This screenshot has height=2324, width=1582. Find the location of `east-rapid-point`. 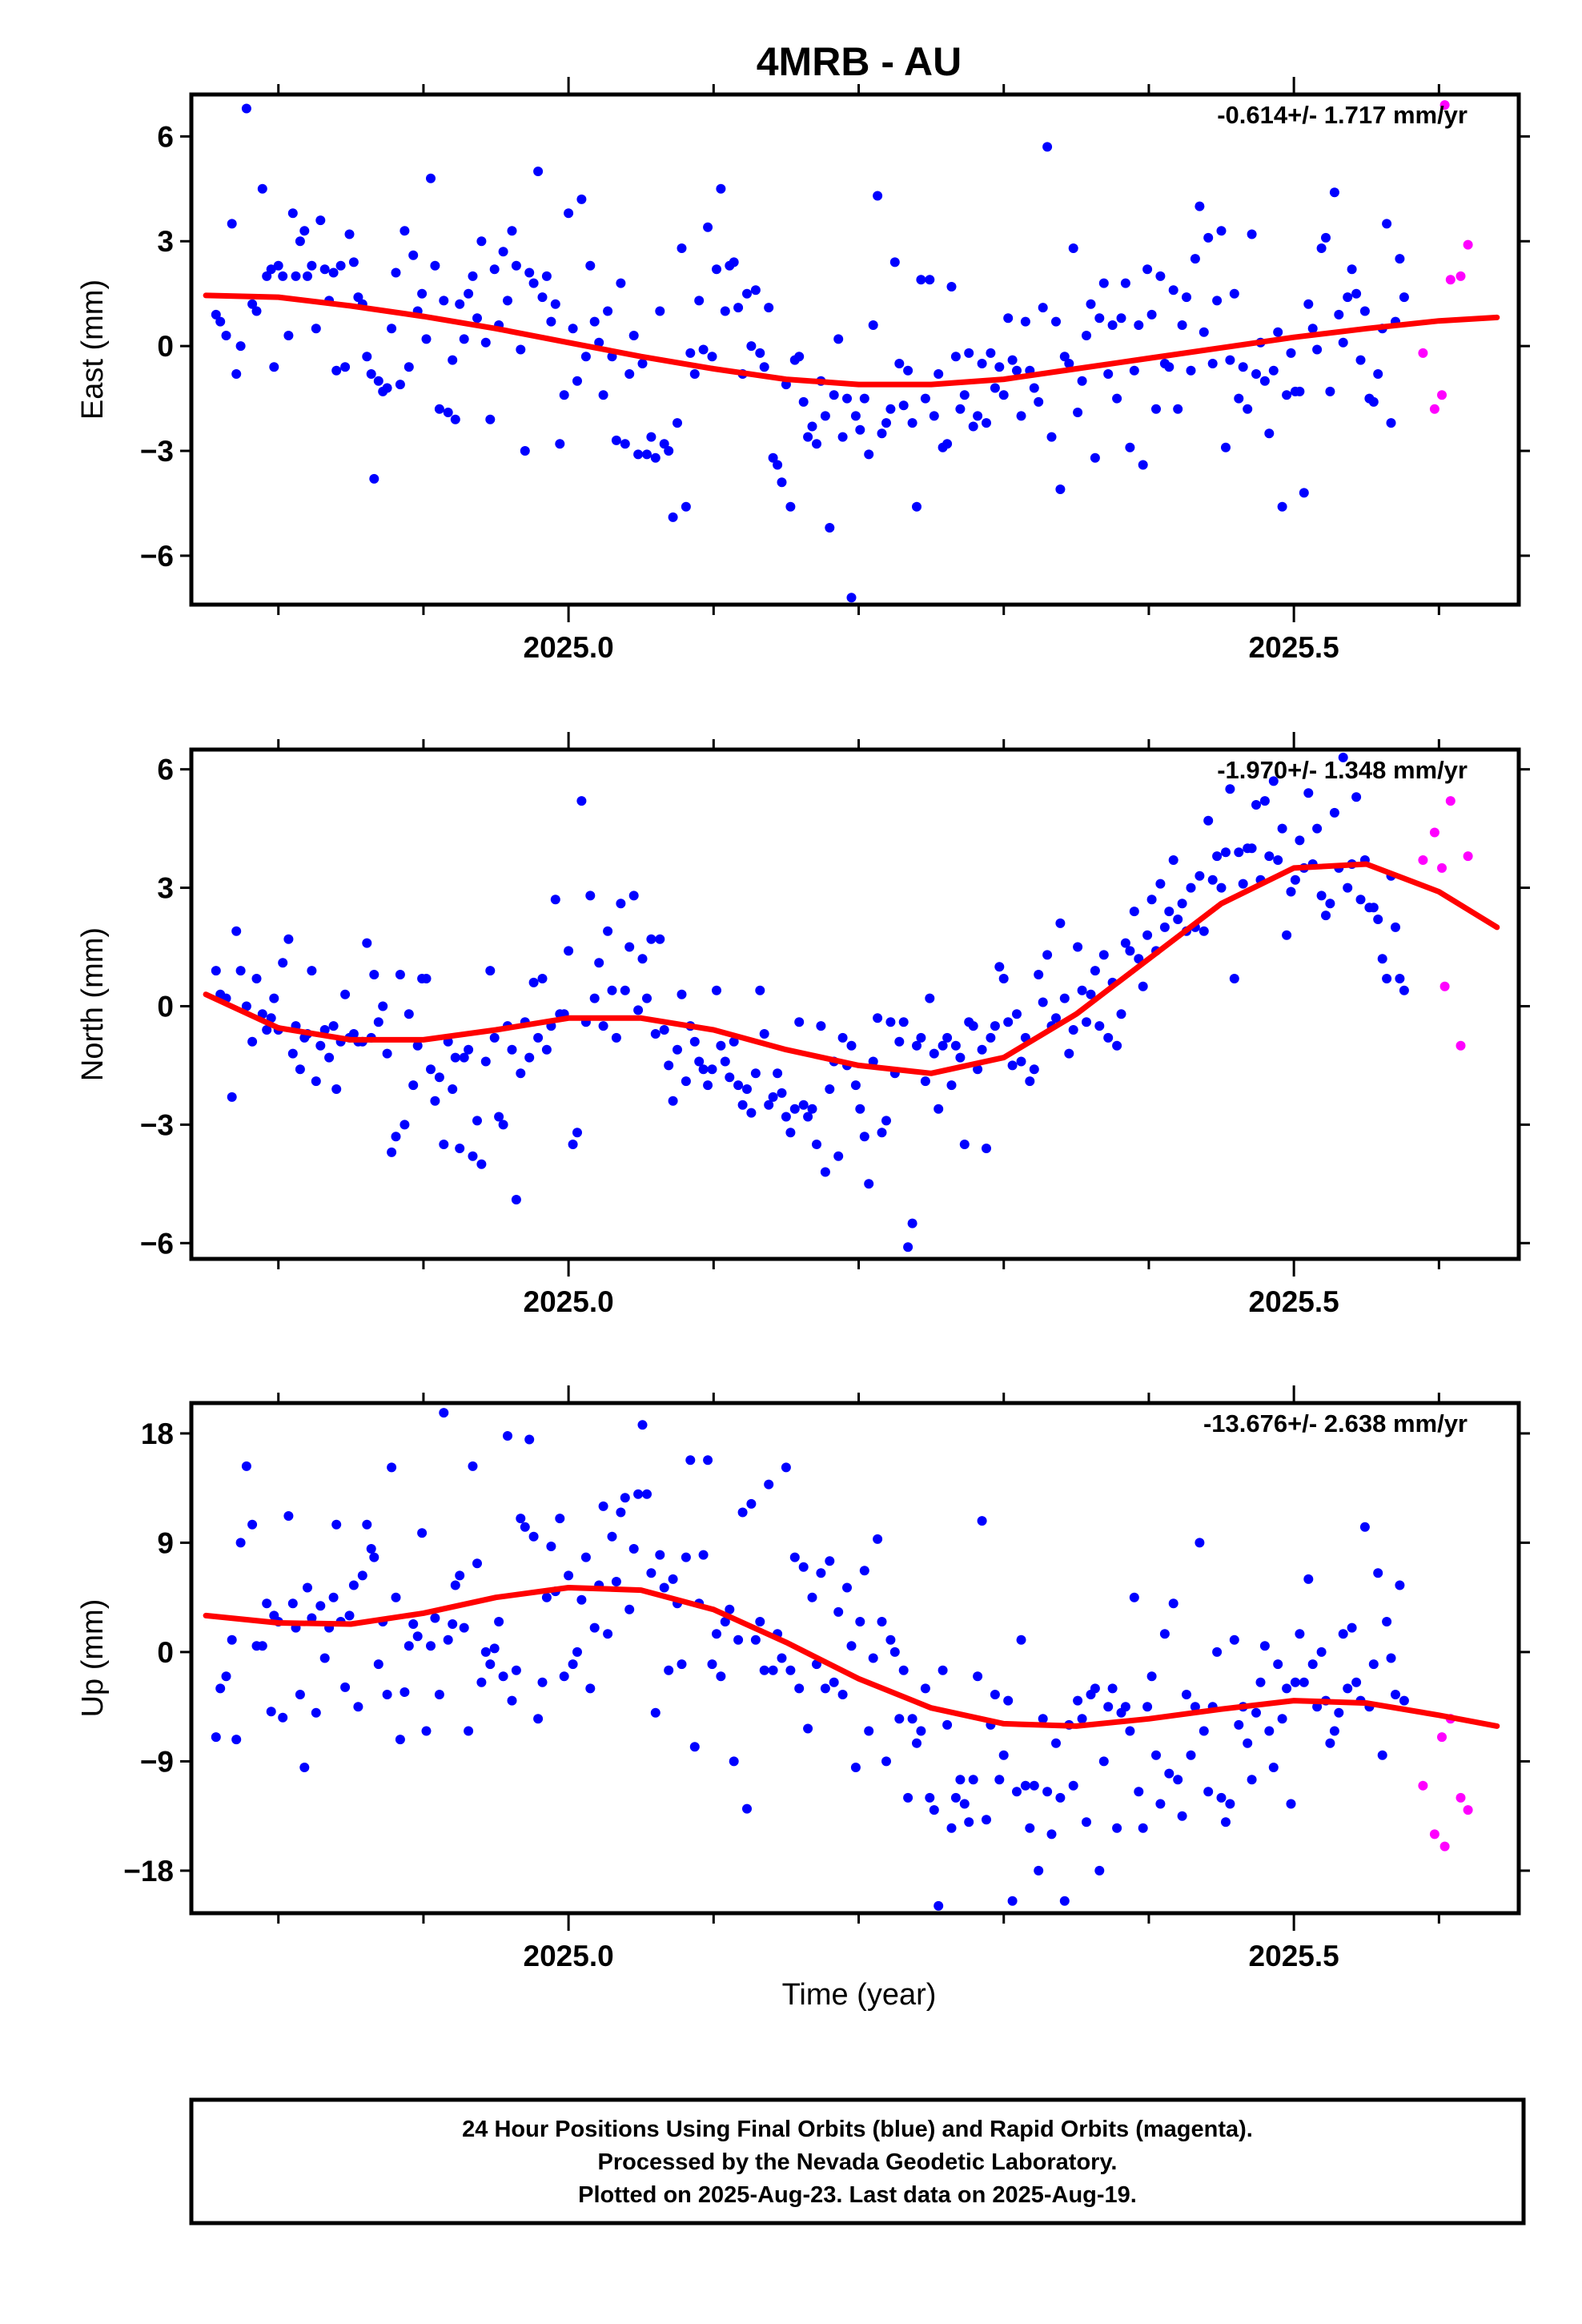

east-rapid-point is located at coordinates (1450, 280).